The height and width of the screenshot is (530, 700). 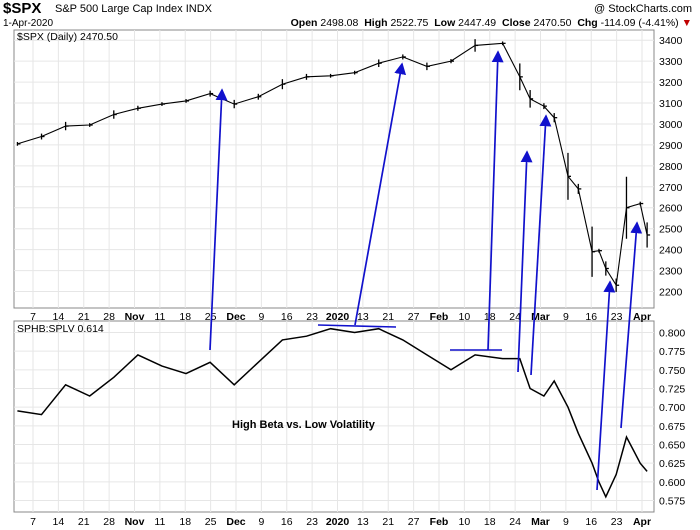 I want to click on price-x-tick-label: 11, so click(x=159, y=317).